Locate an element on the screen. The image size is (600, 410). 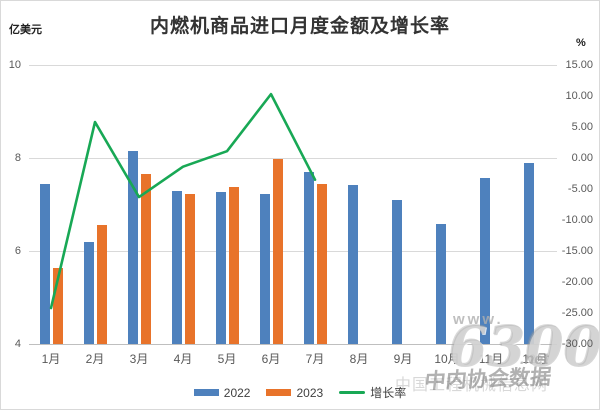
x-axis-label: 9月 is located at coordinates (403, 359).